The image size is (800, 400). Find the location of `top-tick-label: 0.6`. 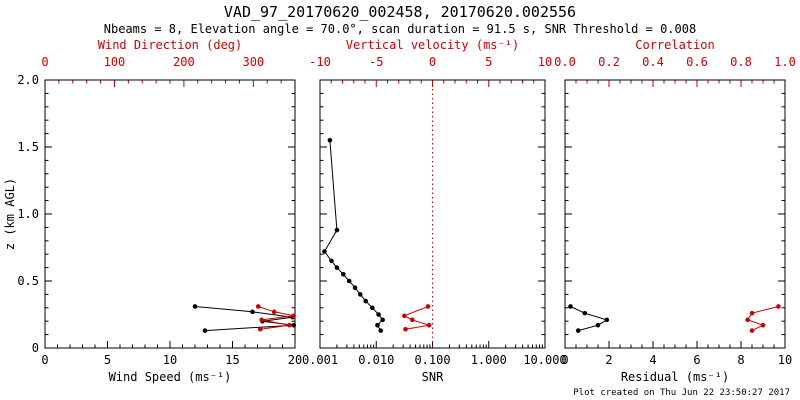

top-tick-label: 0.6 is located at coordinates (697, 62).